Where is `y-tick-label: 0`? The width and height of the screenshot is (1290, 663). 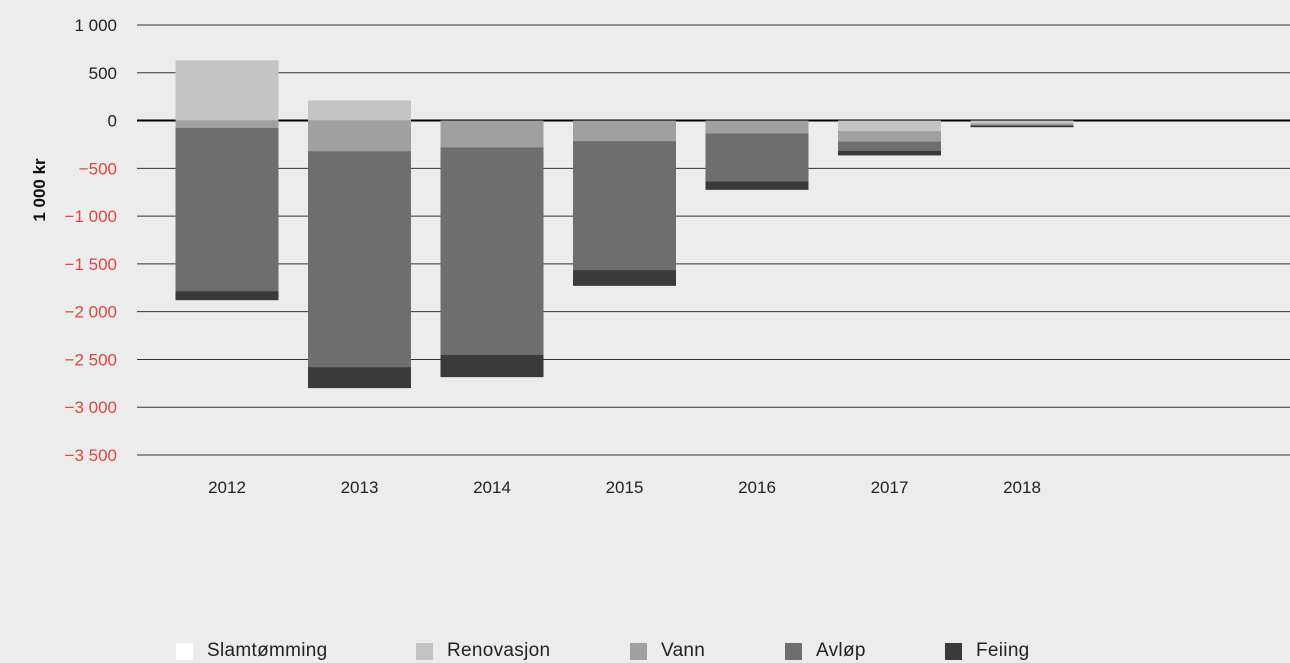
y-tick-label: 0 is located at coordinates (112, 121).